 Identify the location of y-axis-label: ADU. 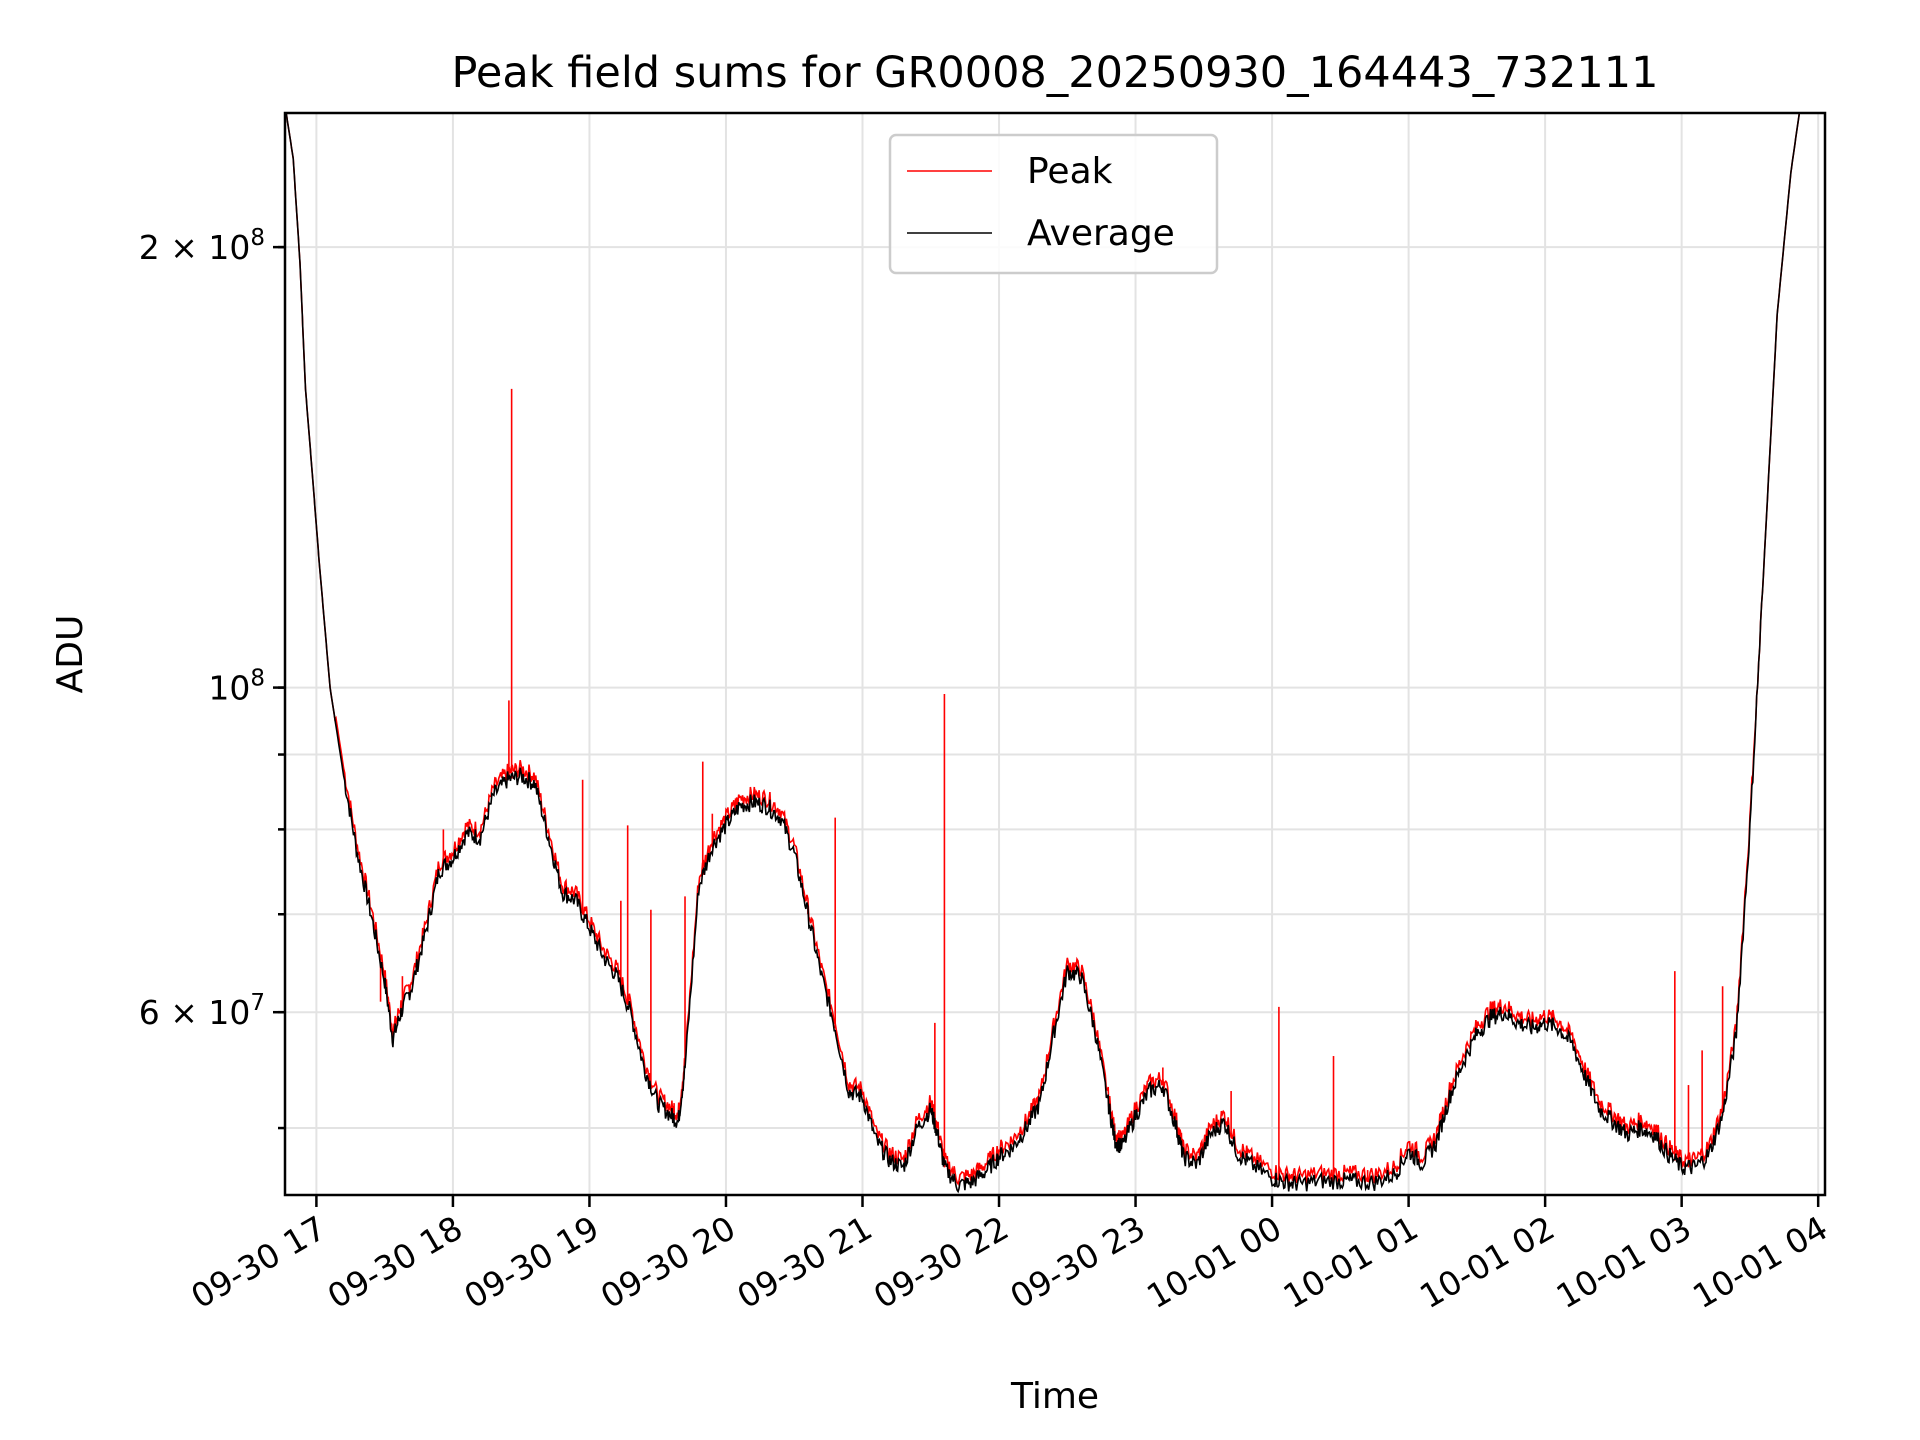
(70, 654).